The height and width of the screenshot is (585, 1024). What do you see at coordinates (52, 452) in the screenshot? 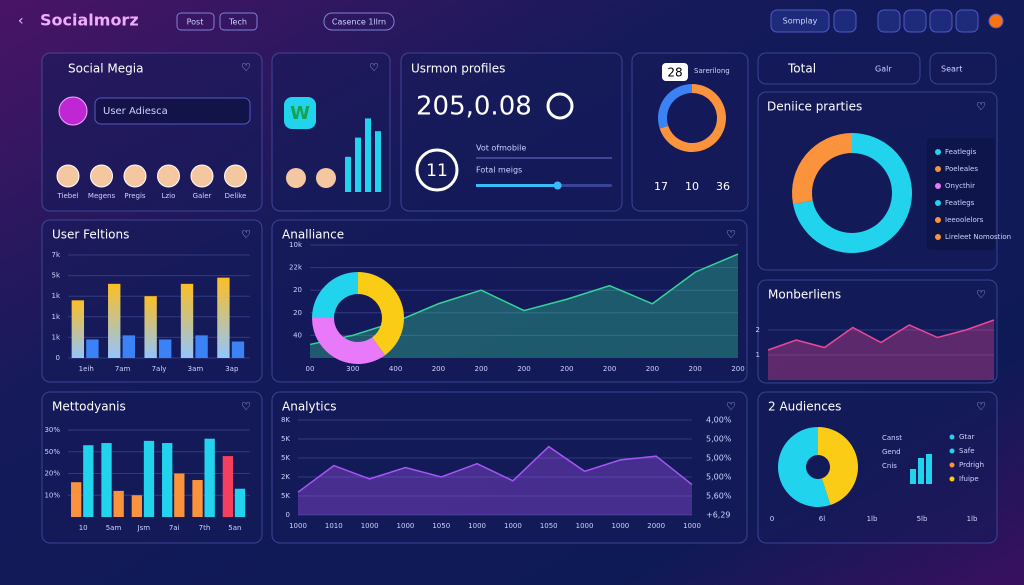
I see `y-tick-label: 50%` at bounding box center [52, 452].